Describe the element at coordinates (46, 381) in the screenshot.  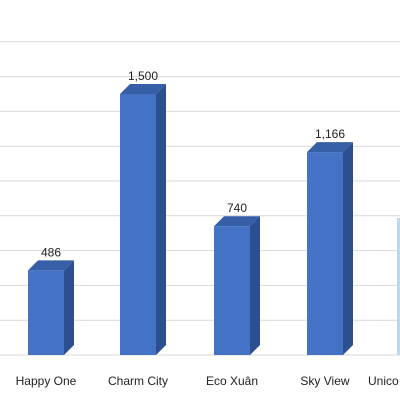
I see `x-tick-label: Happy One` at that location.